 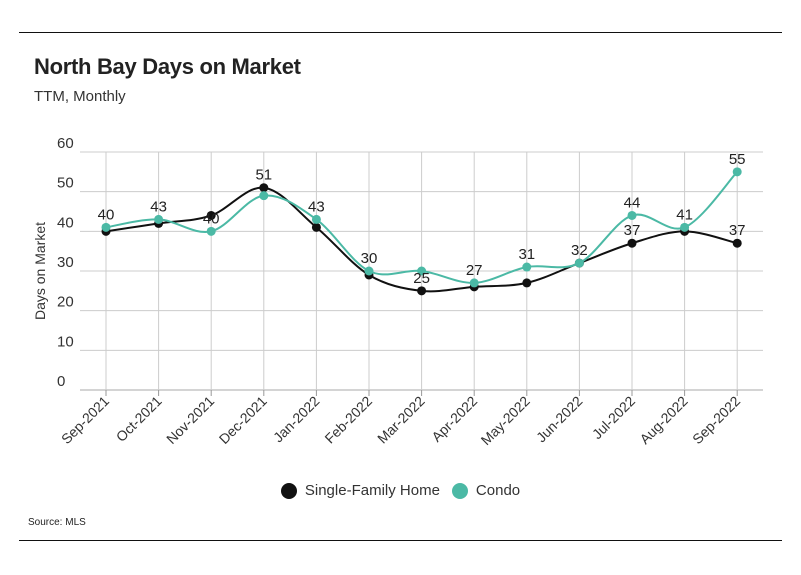 What do you see at coordinates (632, 202) in the screenshot?
I see `condo-data-label: 44` at bounding box center [632, 202].